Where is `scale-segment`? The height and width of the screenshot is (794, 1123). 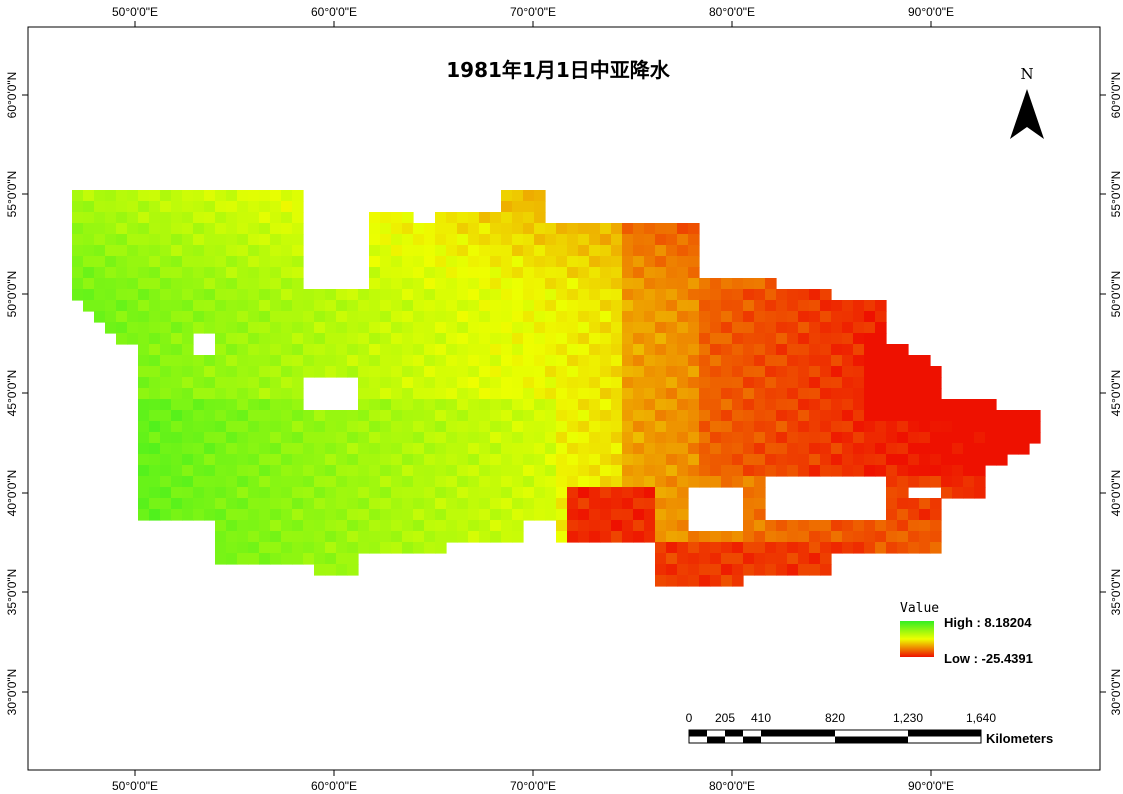
scale-segment is located at coordinates (752, 739).